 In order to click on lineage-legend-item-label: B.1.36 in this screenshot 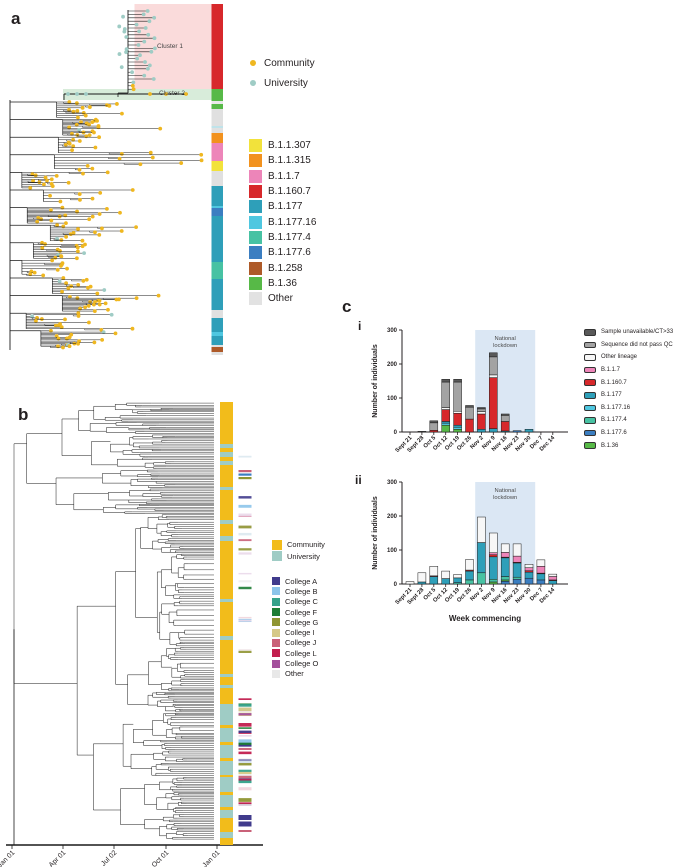, I will do `click(282, 283)`.